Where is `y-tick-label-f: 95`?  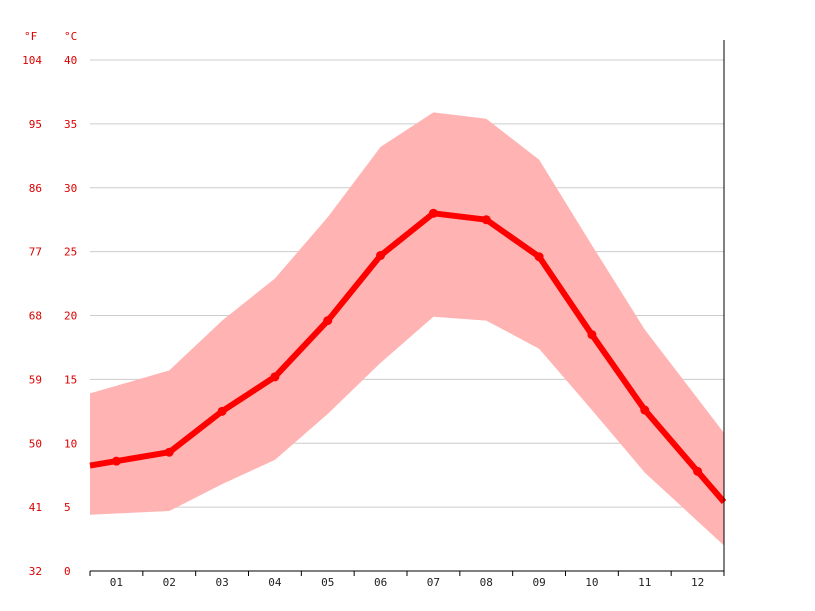 y-tick-label-f: 95 is located at coordinates (35, 124).